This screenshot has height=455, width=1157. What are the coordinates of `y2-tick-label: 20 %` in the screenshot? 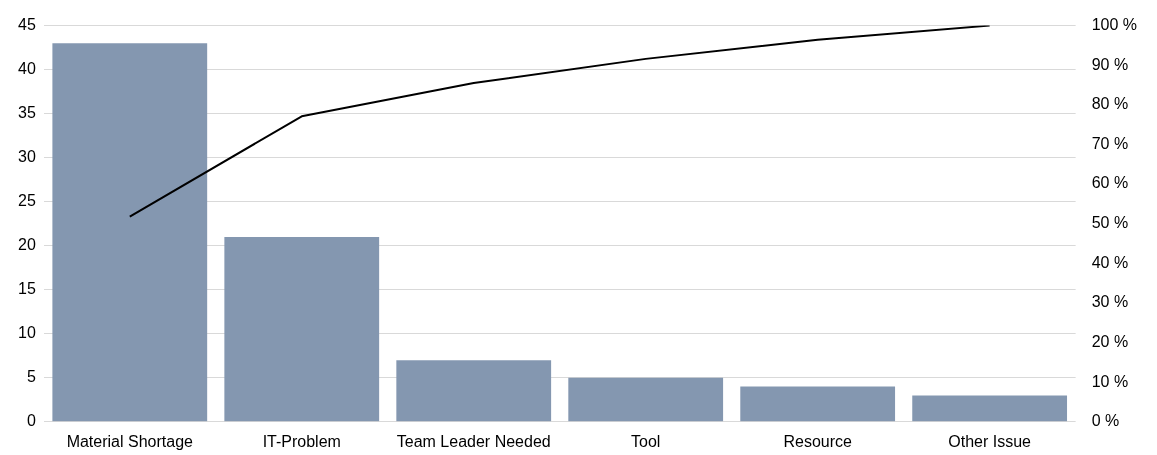 It's located at (1110, 341).